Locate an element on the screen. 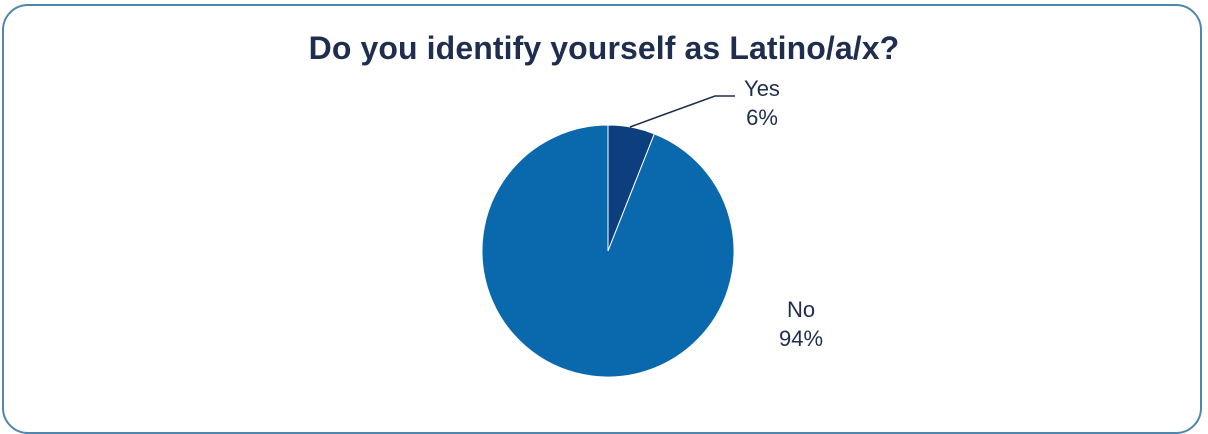 The width and height of the screenshot is (1208, 434). slice-value-yes: 6% is located at coordinates (762, 117).